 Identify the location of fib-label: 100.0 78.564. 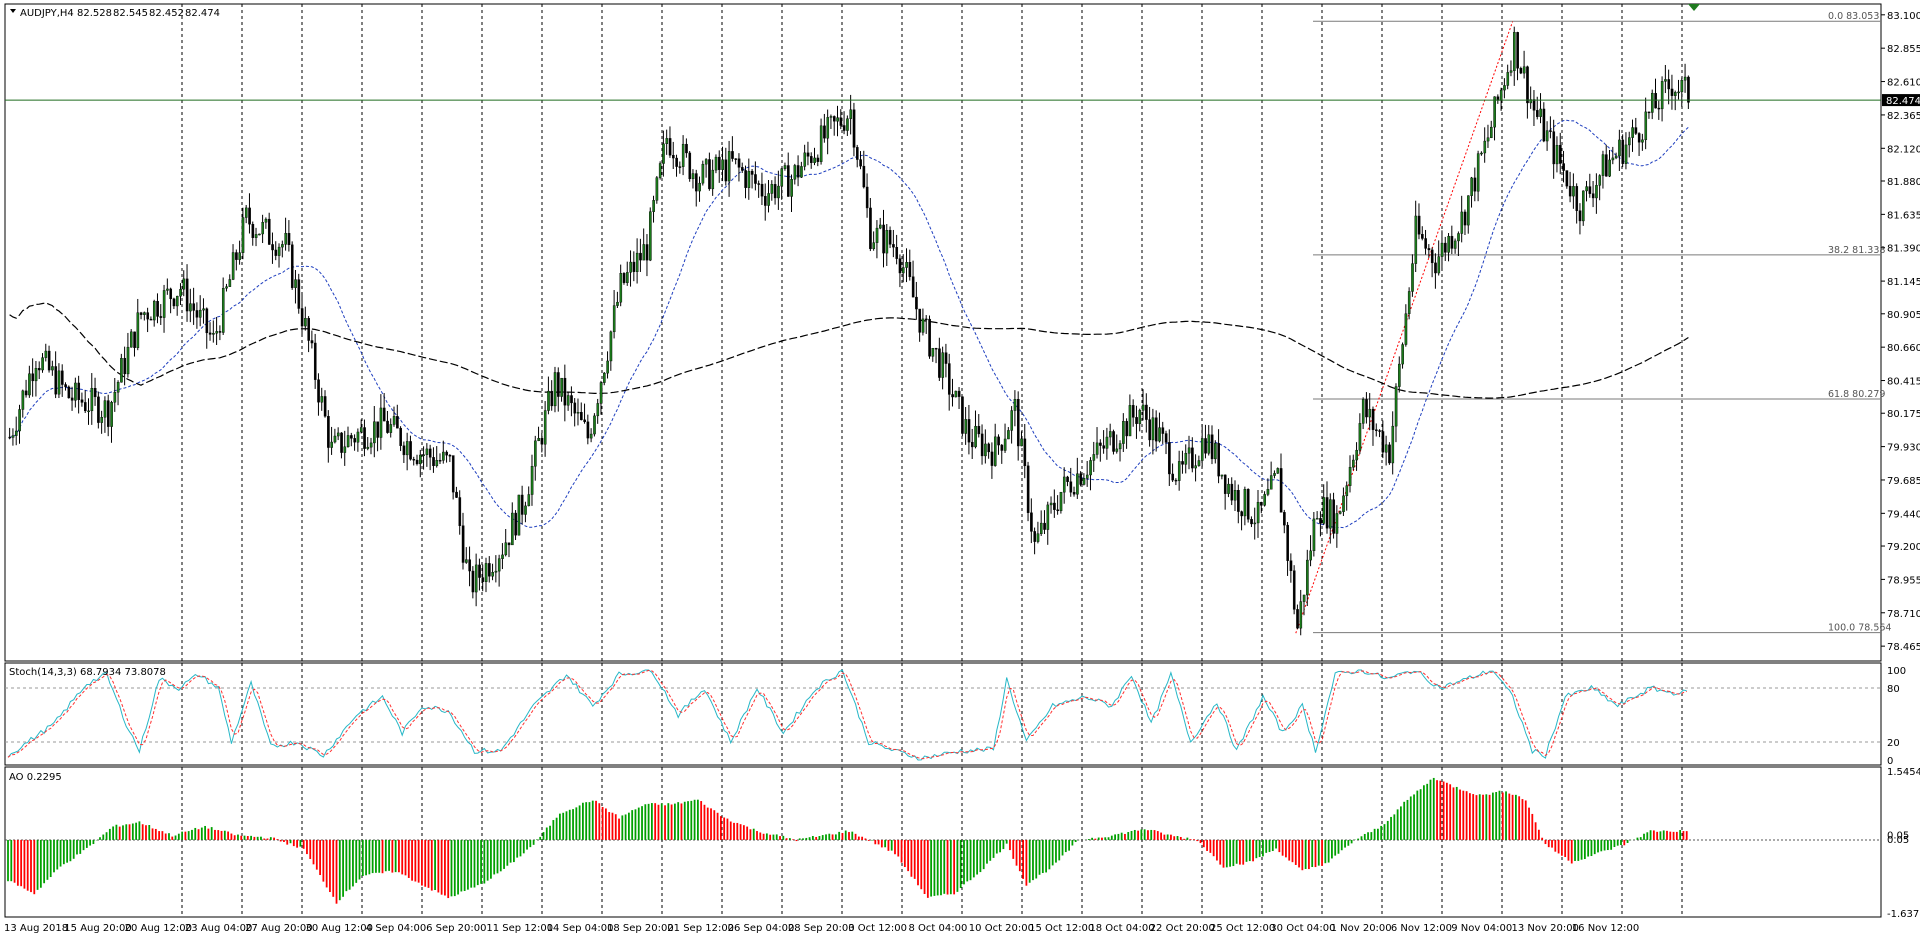
(1859, 628).